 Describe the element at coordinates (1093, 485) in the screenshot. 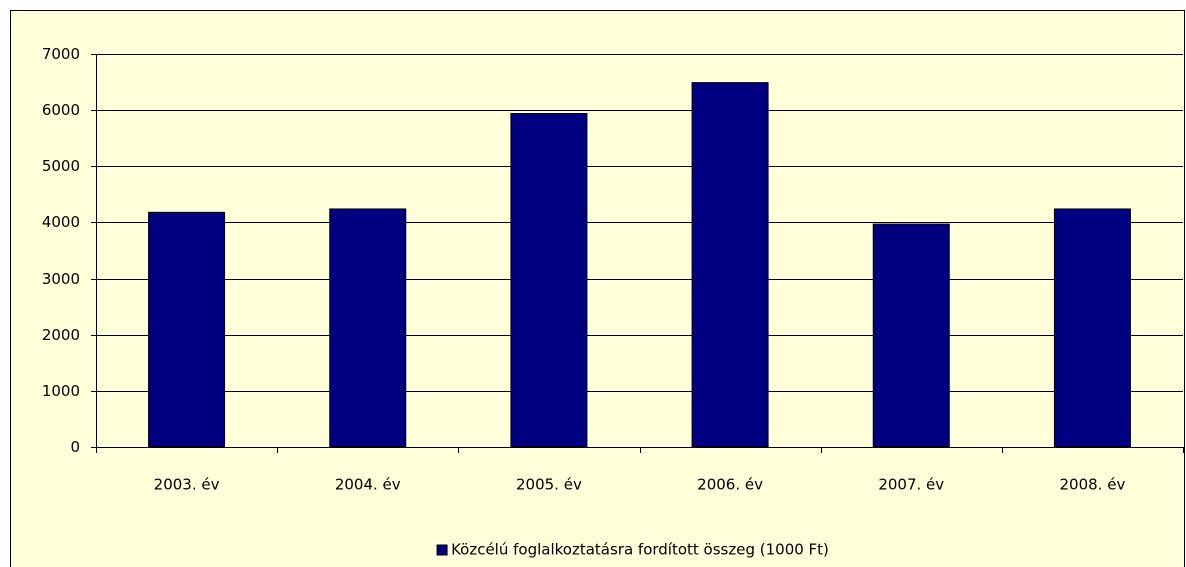

I see `x-tick-label: 2008. év` at that location.